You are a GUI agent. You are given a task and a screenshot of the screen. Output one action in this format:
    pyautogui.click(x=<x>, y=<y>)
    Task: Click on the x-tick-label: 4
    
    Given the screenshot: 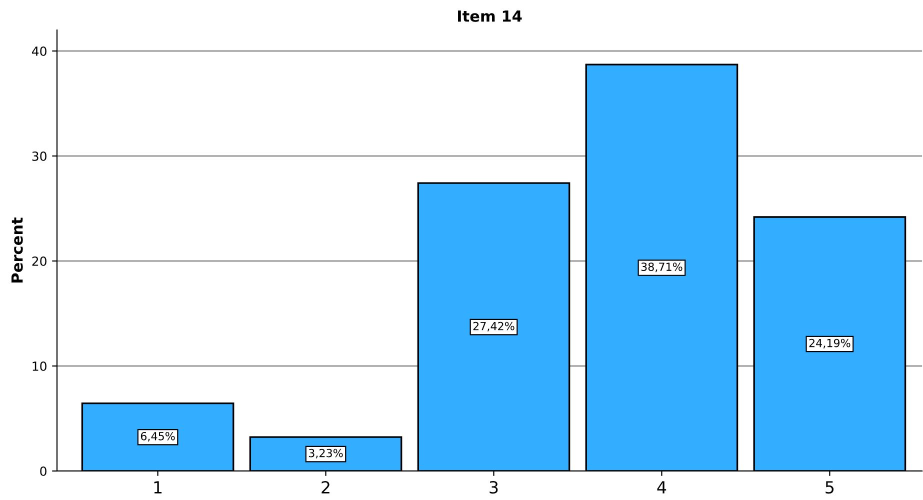 What is the action you would take?
    pyautogui.click(x=661, y=487)
    